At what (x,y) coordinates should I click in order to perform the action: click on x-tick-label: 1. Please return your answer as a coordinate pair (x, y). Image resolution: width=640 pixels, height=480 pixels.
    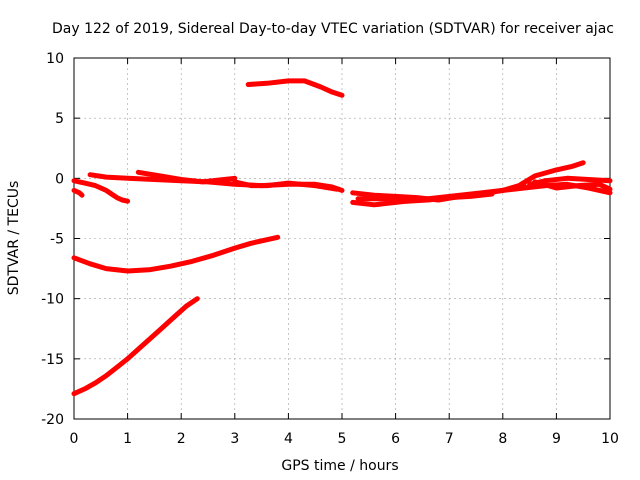
    Looking at the image, I should click on (127, 439).